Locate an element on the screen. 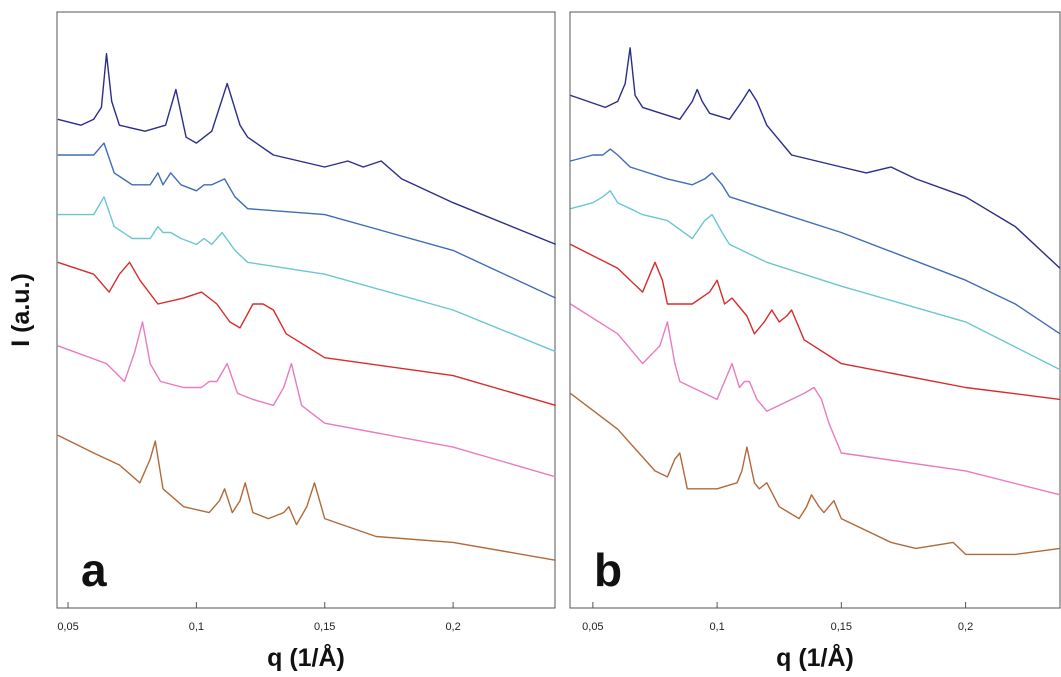  y-axis-title: I (a.u.) is located at coordinates (21, 310).